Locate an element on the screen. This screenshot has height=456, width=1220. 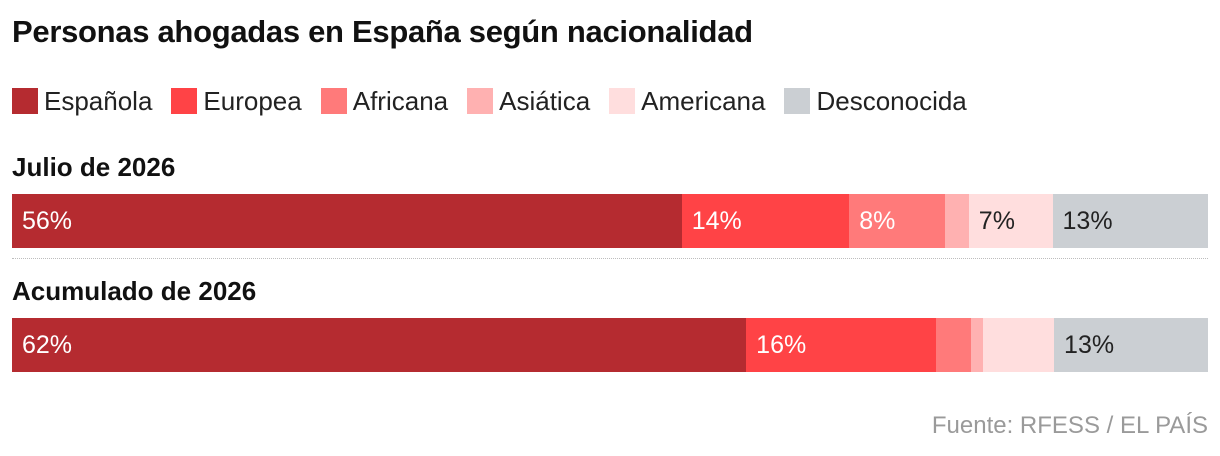
bar-segment-africana-julio is located at coordinates (897, 221).